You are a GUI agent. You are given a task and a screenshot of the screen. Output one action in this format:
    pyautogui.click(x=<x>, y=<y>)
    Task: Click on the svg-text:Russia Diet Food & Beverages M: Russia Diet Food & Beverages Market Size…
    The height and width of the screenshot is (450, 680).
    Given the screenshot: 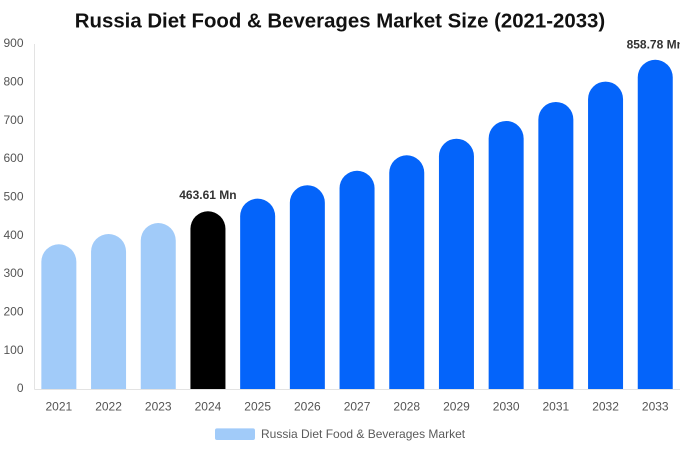 What is the action you would take?
    pyautogui.click(x=340, y=22)
    